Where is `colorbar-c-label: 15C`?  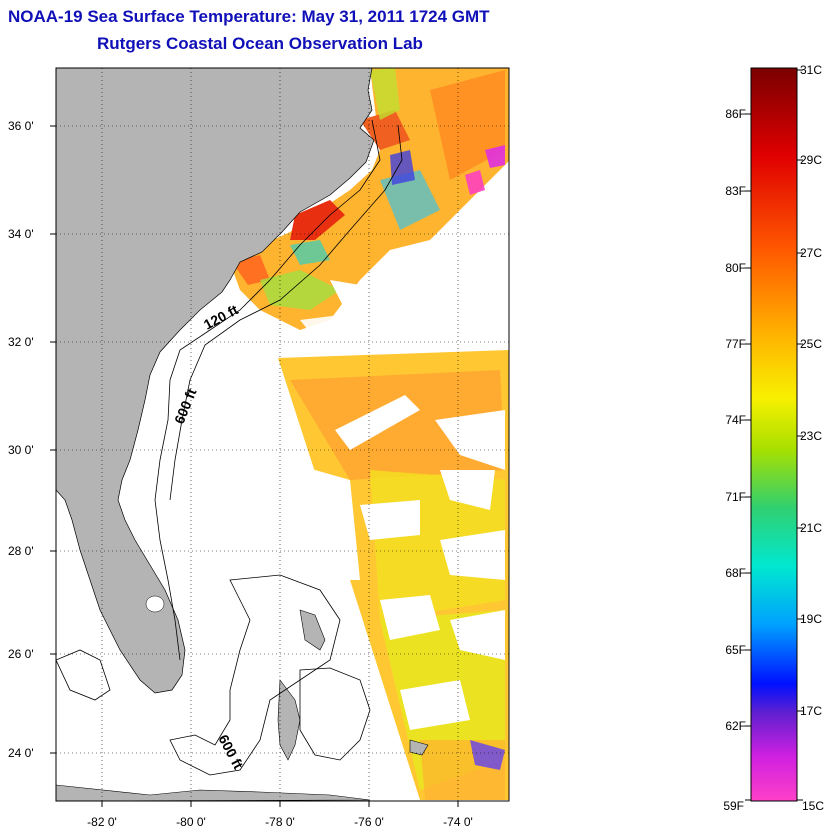 colorbar-c-label: 15C is located at coordinates (813, 806).